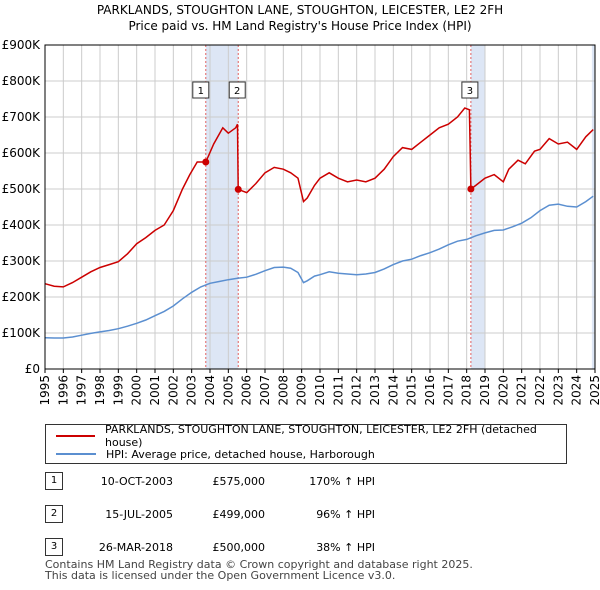 Image resolution: width=600 pixels, height=590 pixels. What do you see at coordinates (265, 390) in the screenshot?
I see `x-tick-label: 2007` at bounding box center [265, 390].